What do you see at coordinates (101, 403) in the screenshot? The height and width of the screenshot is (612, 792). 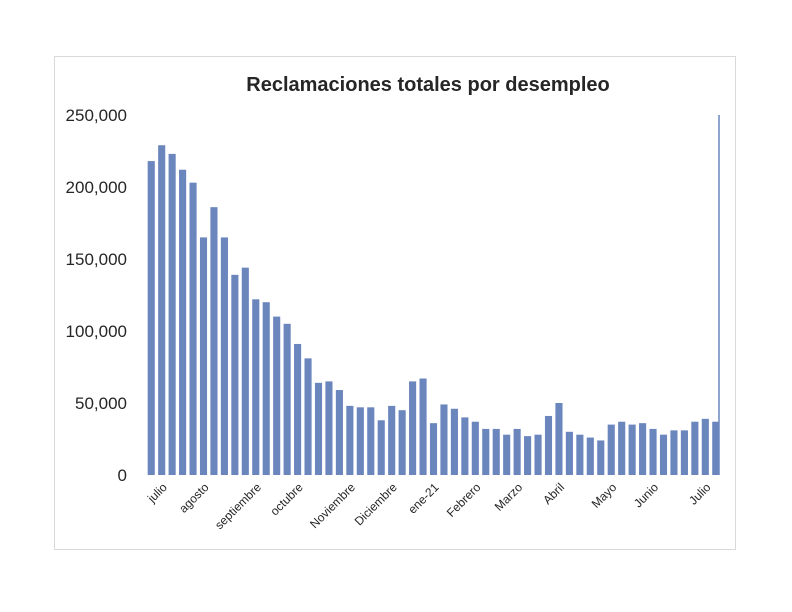 I see `y-tick-label: 50,000` at bounding box center [101, 403].